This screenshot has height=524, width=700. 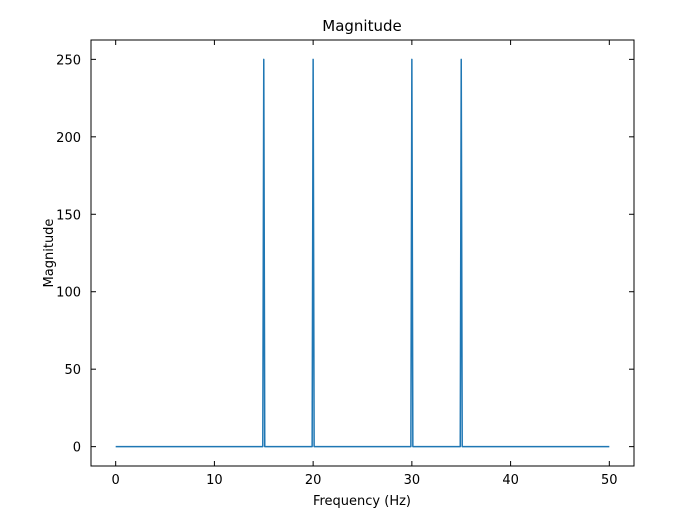 What do you see at coordinates (412, 480) in the screenshot?
I see `x-tick-label: 30` at bounding box center [412, 480].